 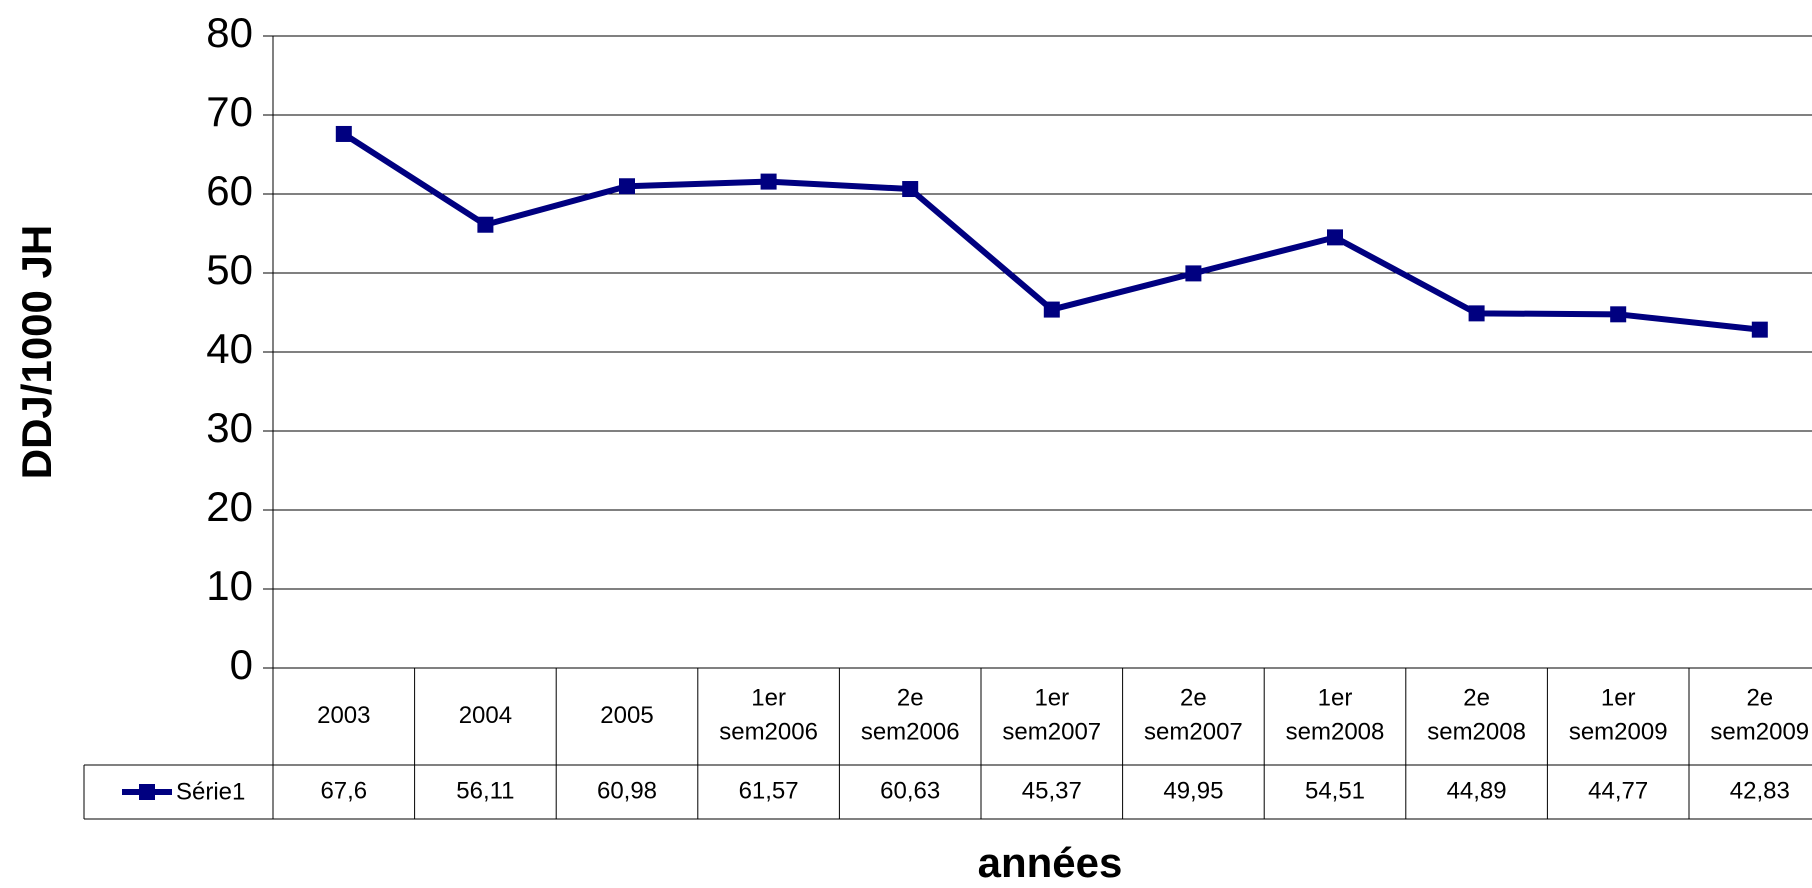 What do you see at coordinates (343, 715) in the screenshot?
I see `x-tick-label: 2003` at bounding box center [343, 715].